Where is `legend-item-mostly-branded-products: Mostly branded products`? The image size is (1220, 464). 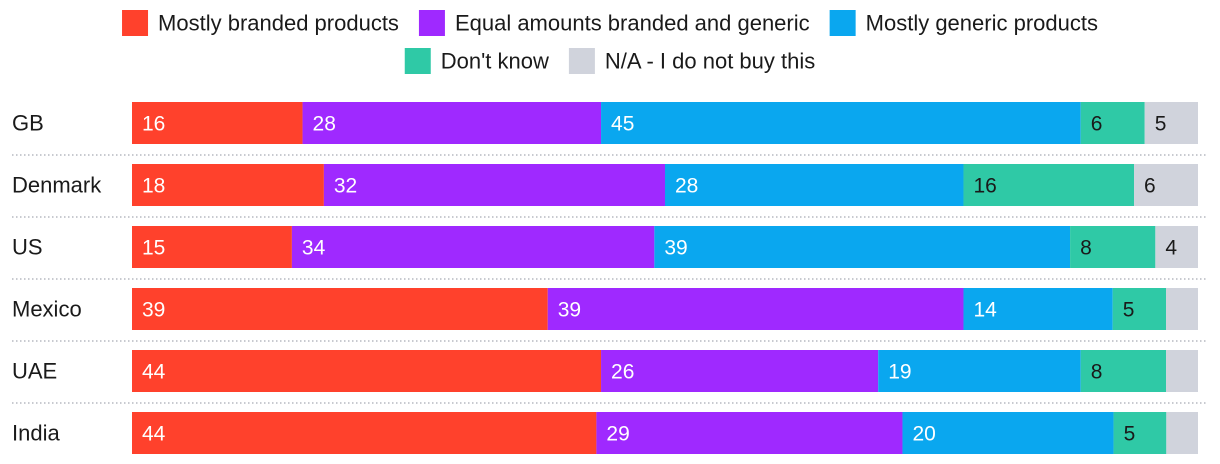 legend-item-mostly-branded-products: Mostly branded products is located at coordinates (260, 23).